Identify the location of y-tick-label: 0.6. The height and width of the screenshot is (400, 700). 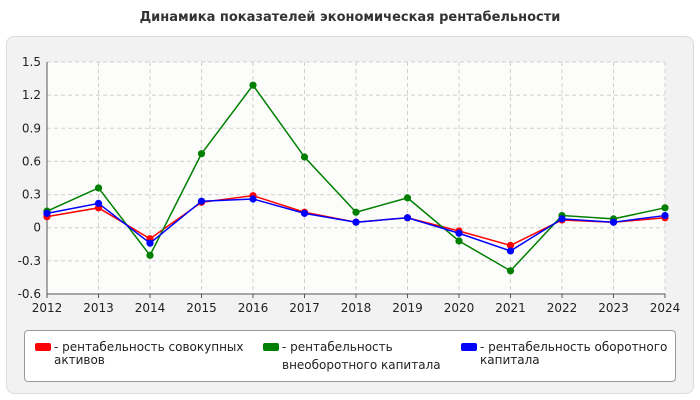
(31, 161).